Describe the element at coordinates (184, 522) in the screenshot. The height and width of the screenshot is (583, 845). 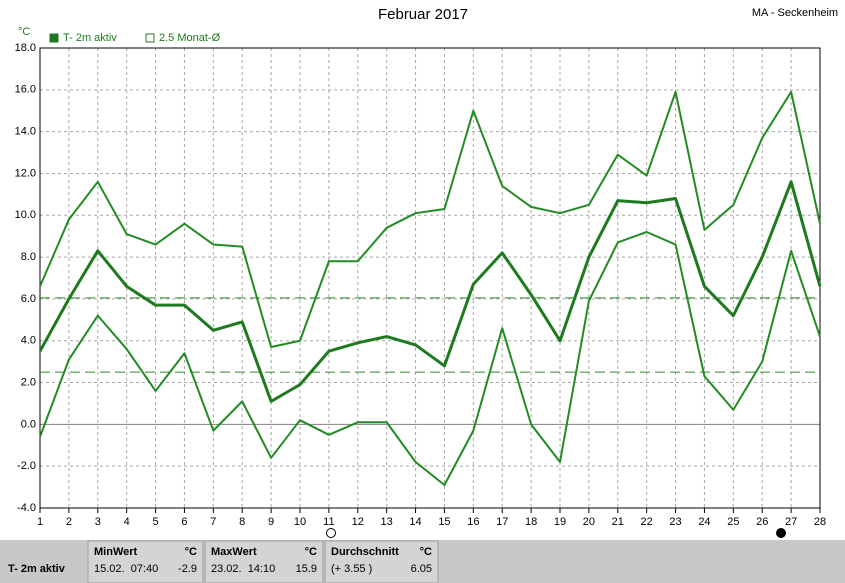
I see `x-tick-label: 6` at that location.